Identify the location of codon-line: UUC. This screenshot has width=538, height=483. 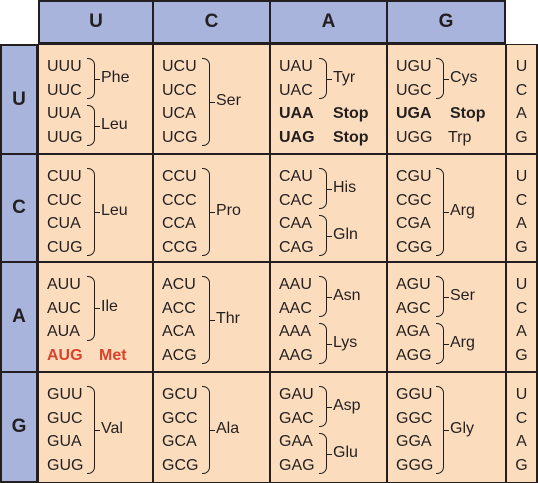
(99, 91).